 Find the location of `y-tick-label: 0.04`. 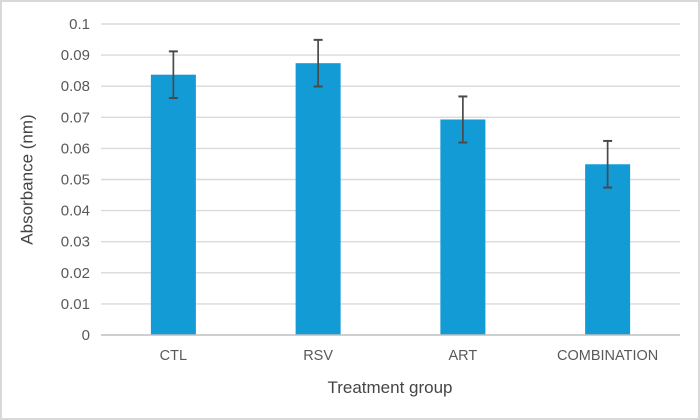

y-tick-label: 0.04 is located at coordinates (75, 211).